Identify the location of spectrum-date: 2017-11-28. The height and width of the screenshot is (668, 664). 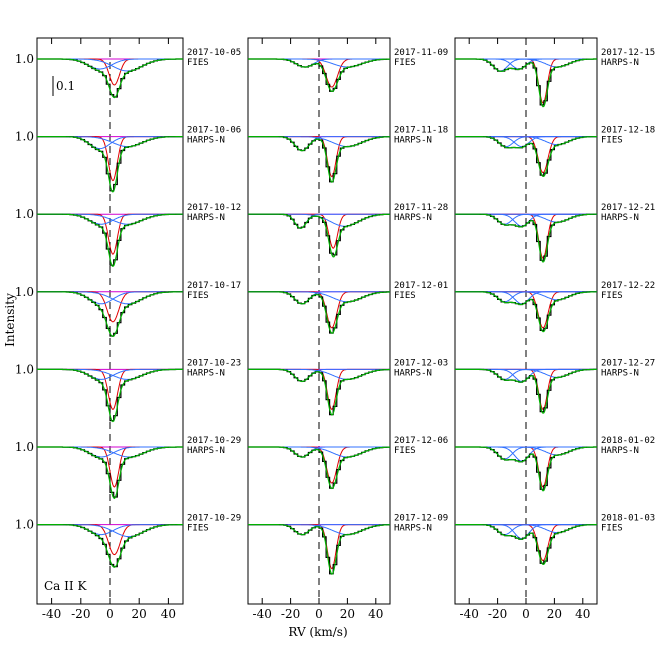
(421, 208).